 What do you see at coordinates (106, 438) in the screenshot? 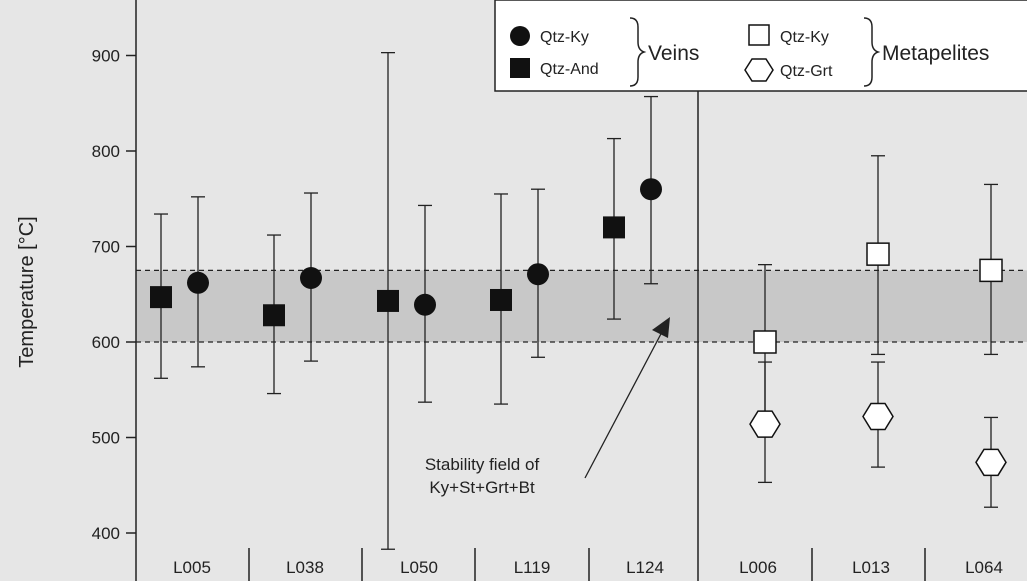
I see `y-tick-label-500: 500` at bounding box center [106, 438].